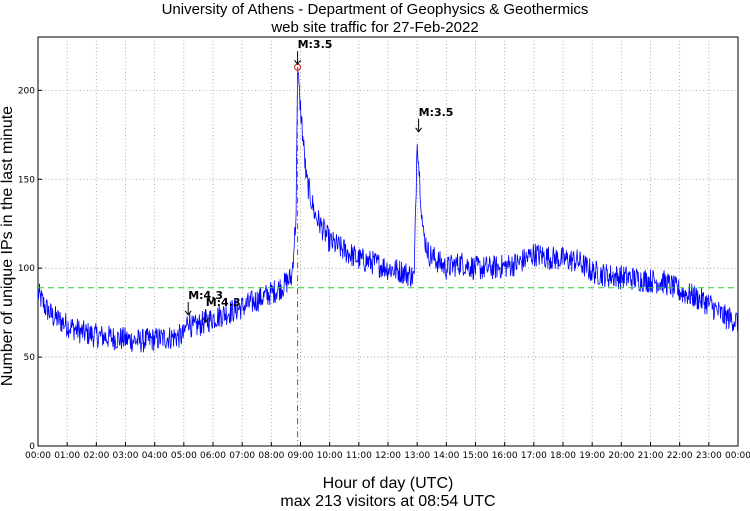 The image size is (750, 511). I want to click on x-axis-label: Hour of day (UTC), so click(388, 483).